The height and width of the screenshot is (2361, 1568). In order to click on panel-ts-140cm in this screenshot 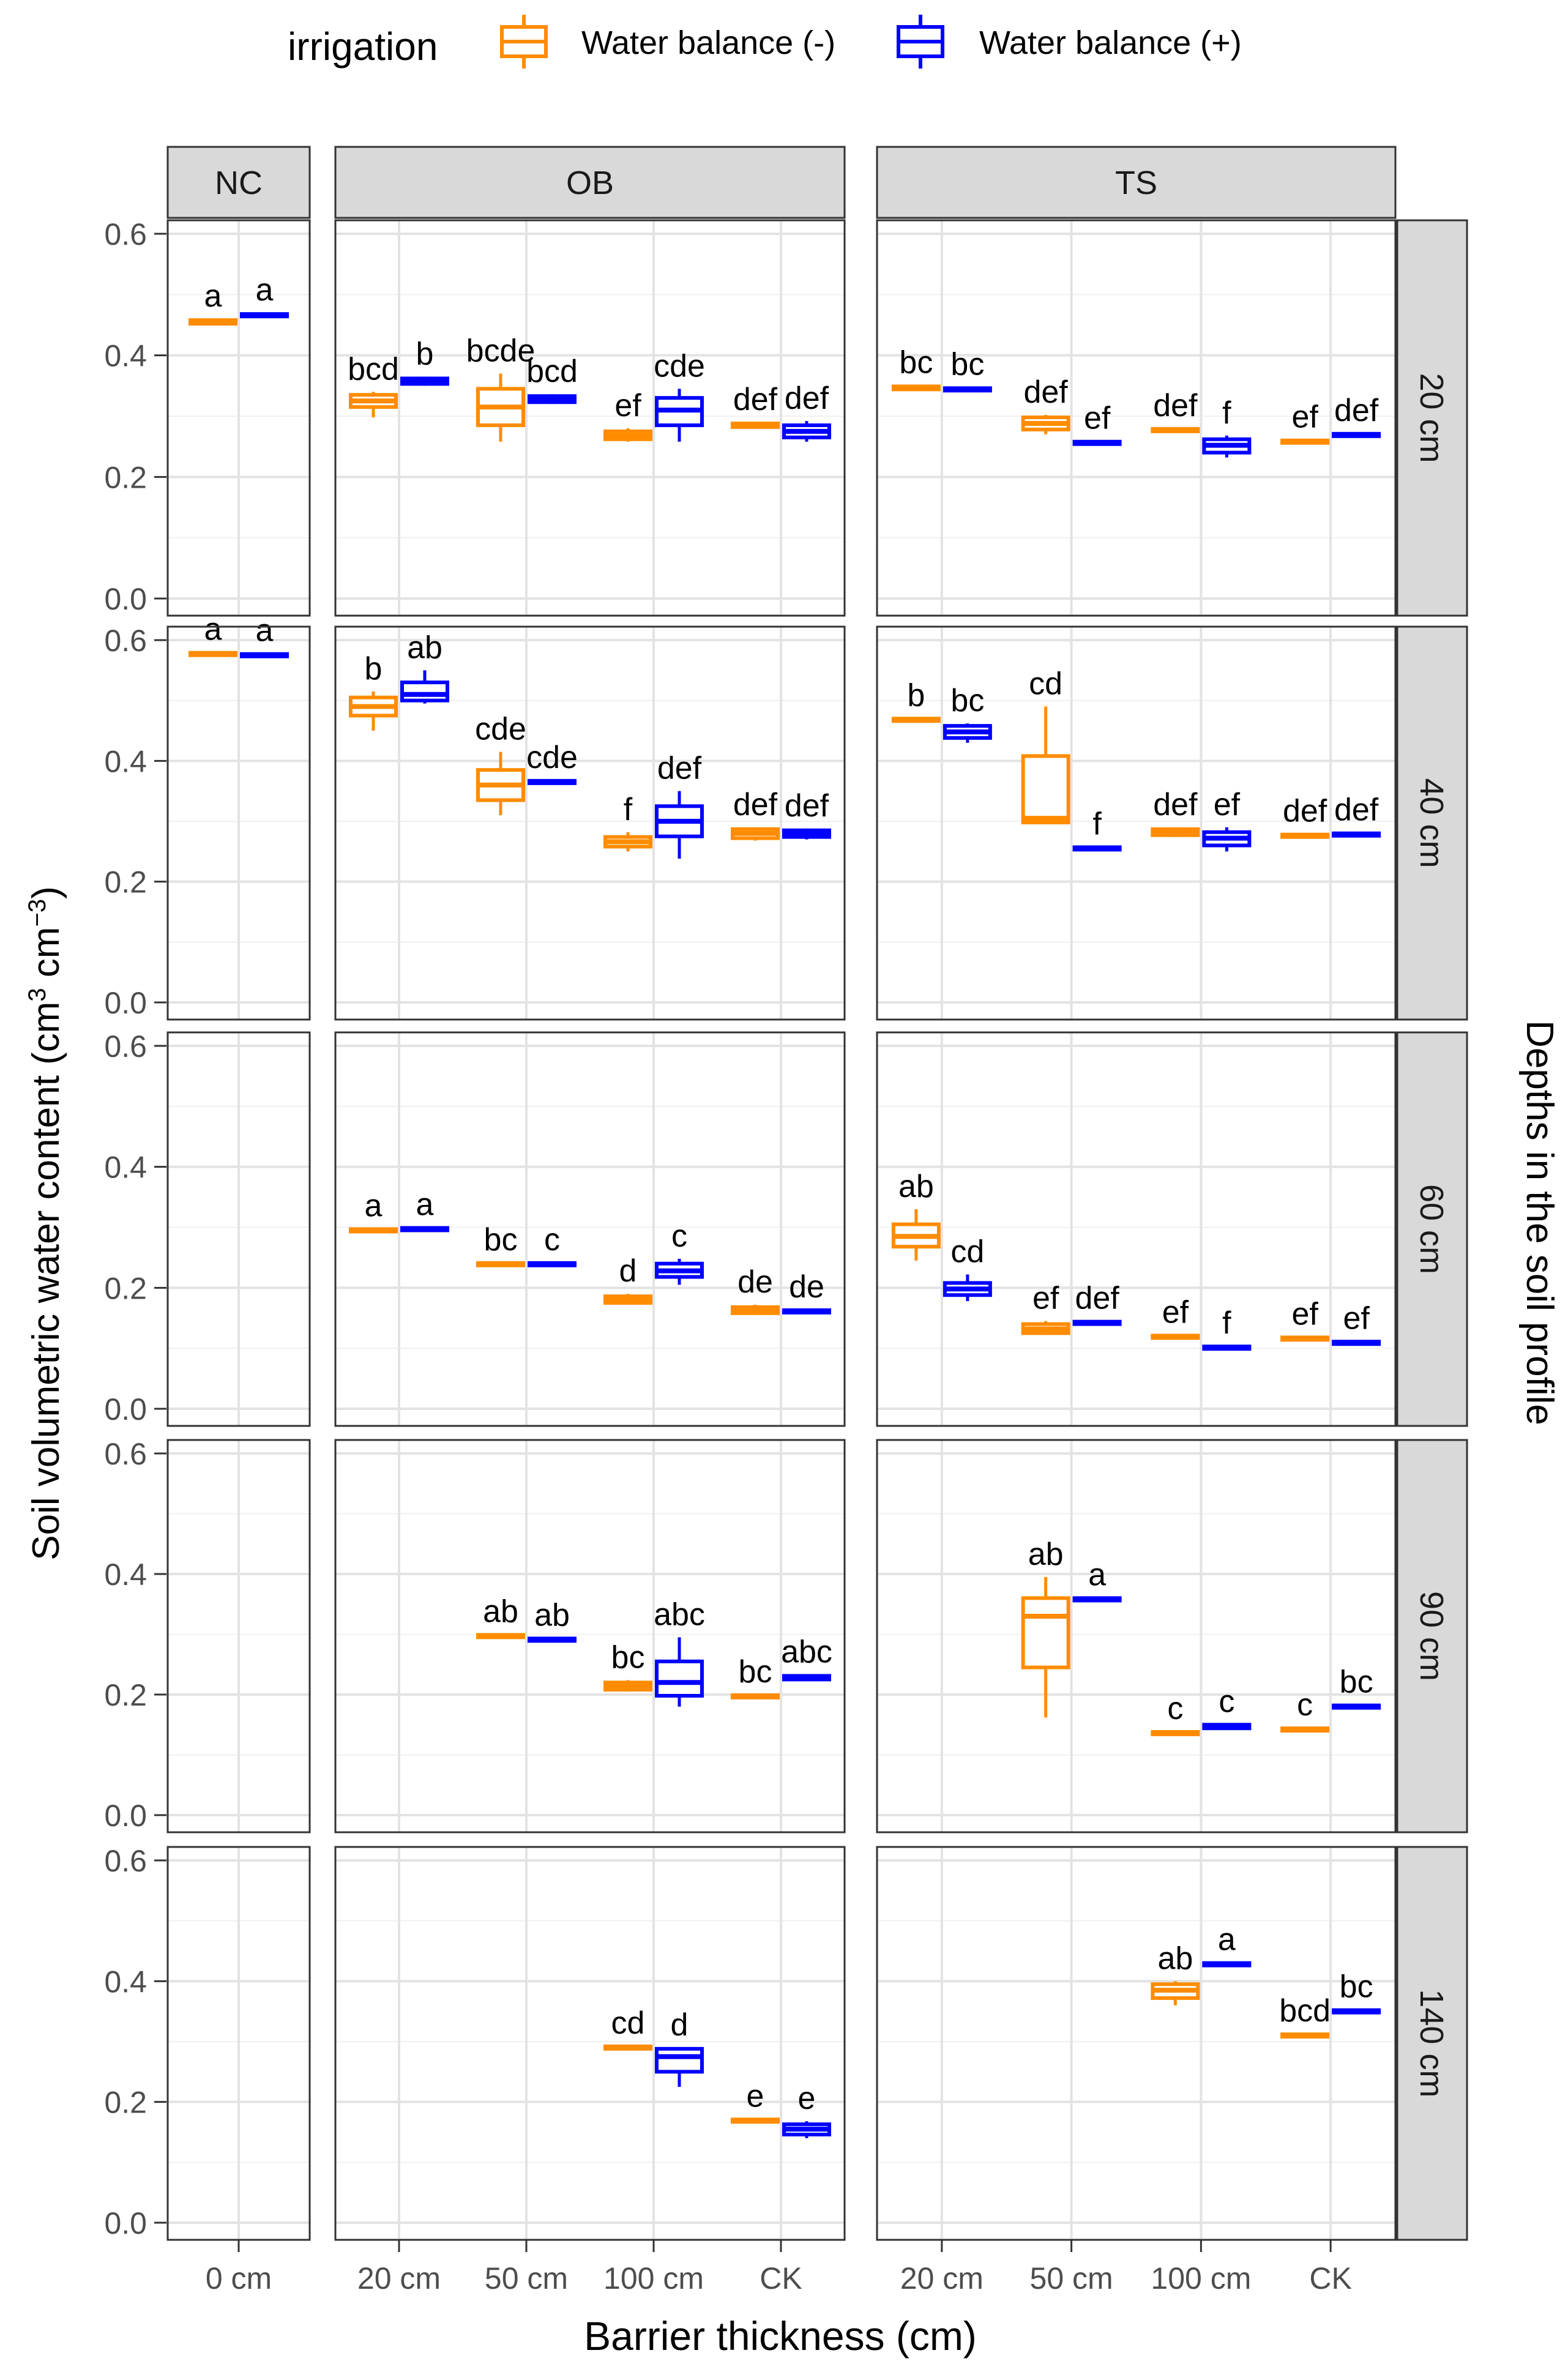, I will do `click(1136, 2044)`.